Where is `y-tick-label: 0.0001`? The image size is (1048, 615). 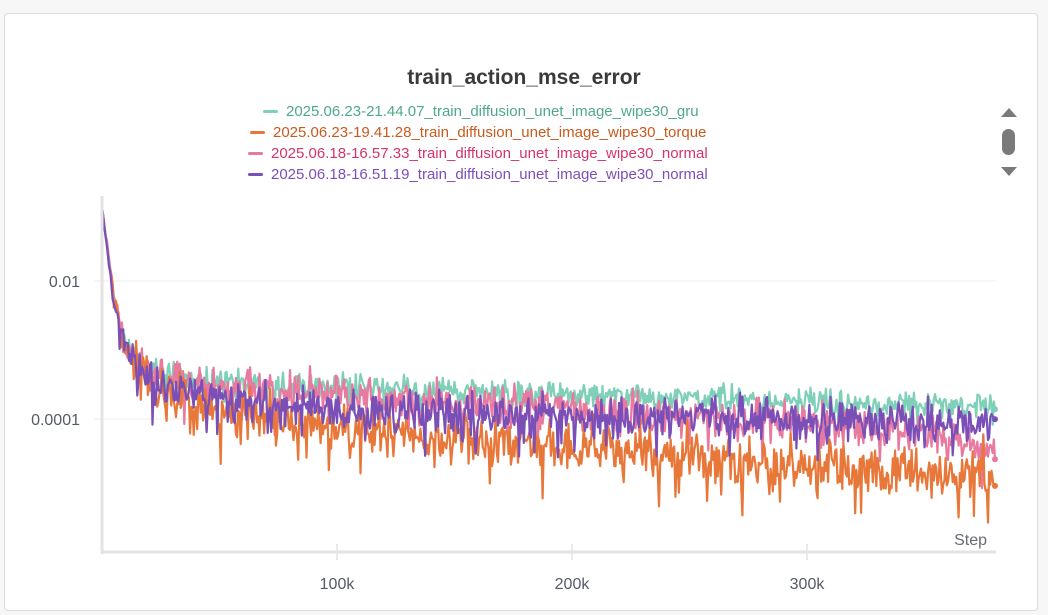
y-tick-label: 0.0001 is located at coordinates (55, 420).